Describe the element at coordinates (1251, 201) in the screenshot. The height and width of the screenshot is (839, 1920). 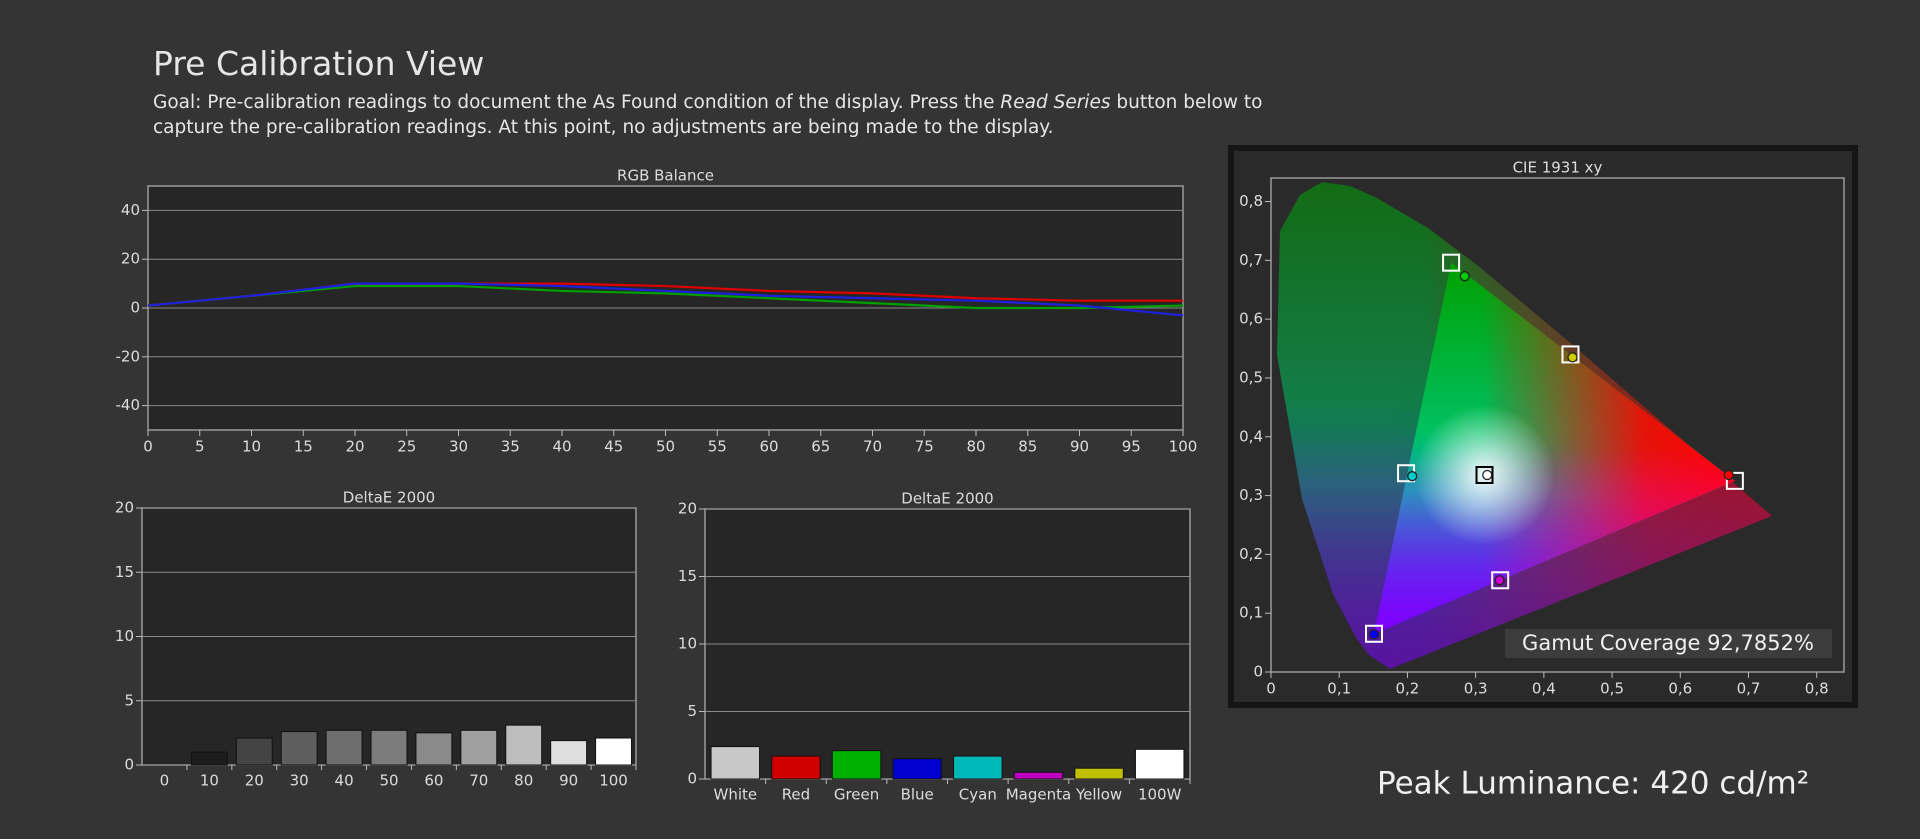
I see `y-tick-label: 0,8` at that location.